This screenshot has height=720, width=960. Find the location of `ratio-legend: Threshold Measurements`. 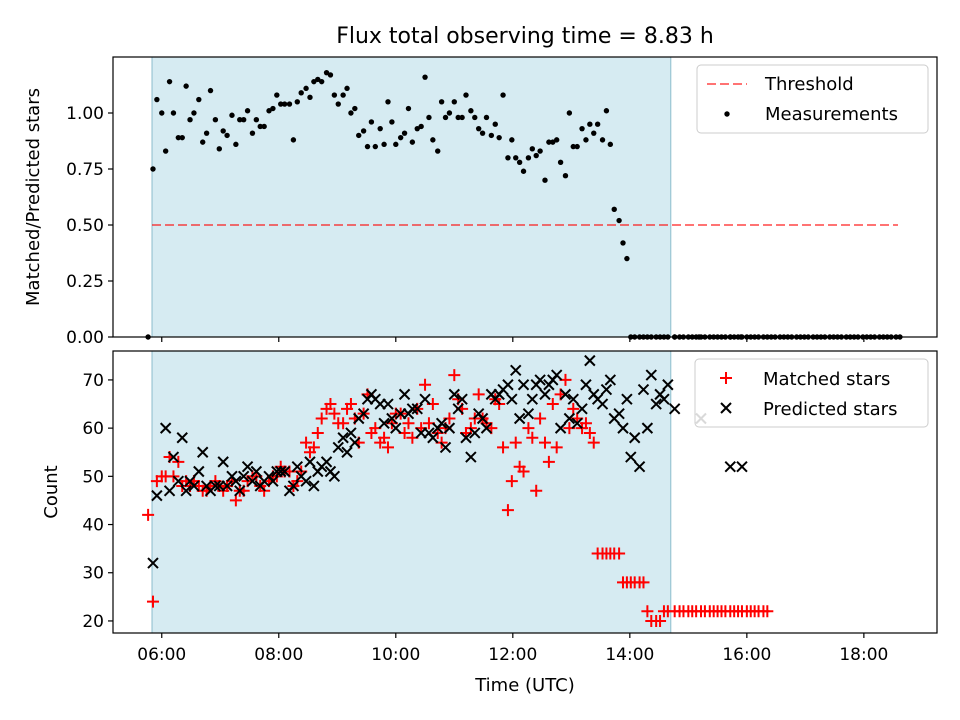

ratio-legend: Threshold Measurements is located at coordinates (812, 99).